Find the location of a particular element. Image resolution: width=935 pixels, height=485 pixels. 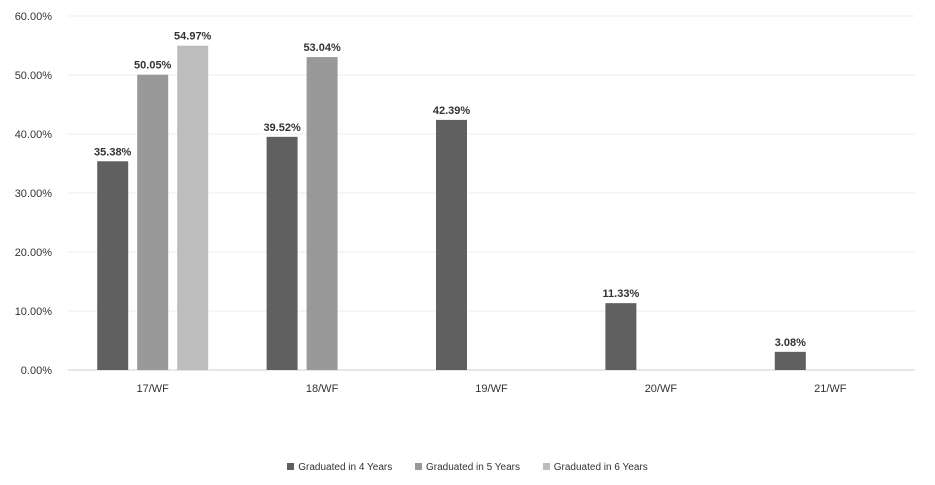

x-category-label: 19/WF is located at coordinates (491, 389).